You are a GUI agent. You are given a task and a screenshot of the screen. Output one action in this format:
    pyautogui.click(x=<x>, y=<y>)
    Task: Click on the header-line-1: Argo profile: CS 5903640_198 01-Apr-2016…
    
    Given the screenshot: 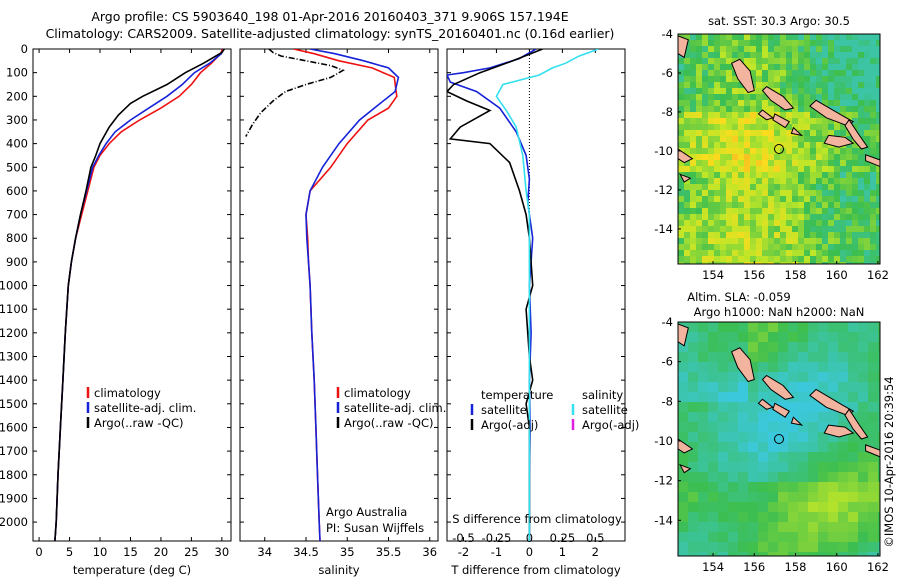 What is the action you would take?
    pyautogui.click(x=329, y=16)
    